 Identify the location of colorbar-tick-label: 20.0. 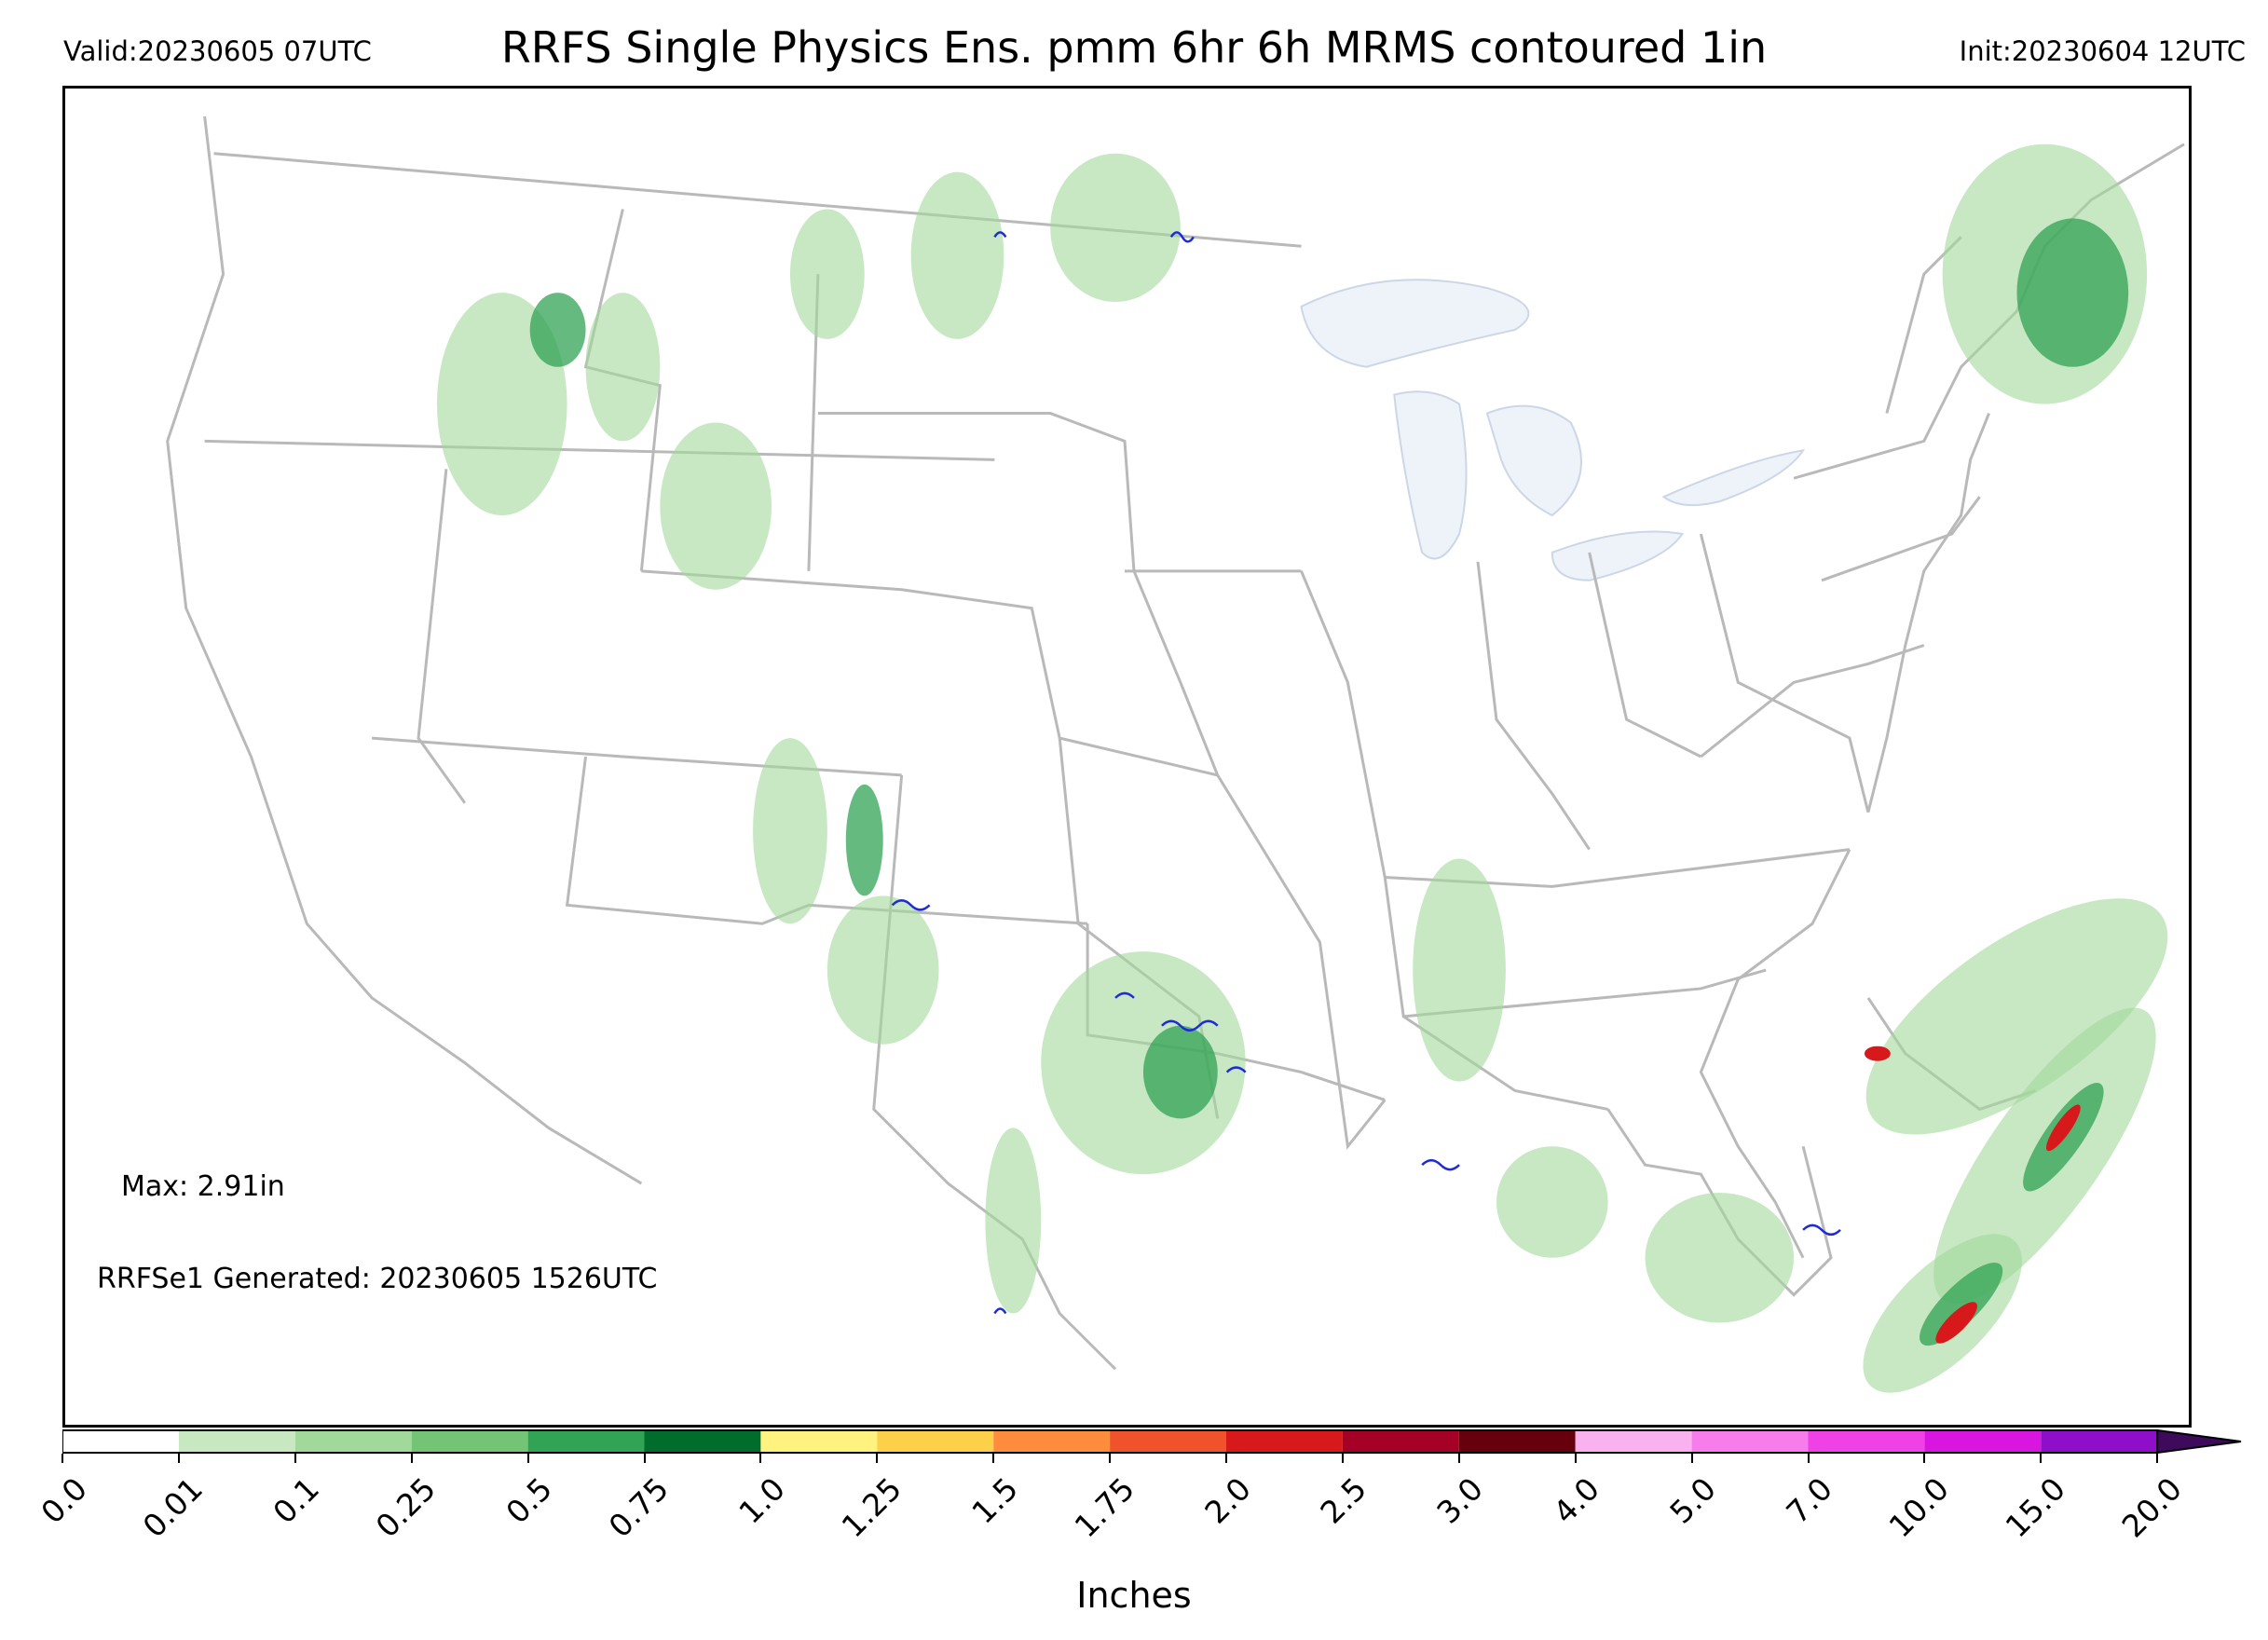
(2151, 1507).